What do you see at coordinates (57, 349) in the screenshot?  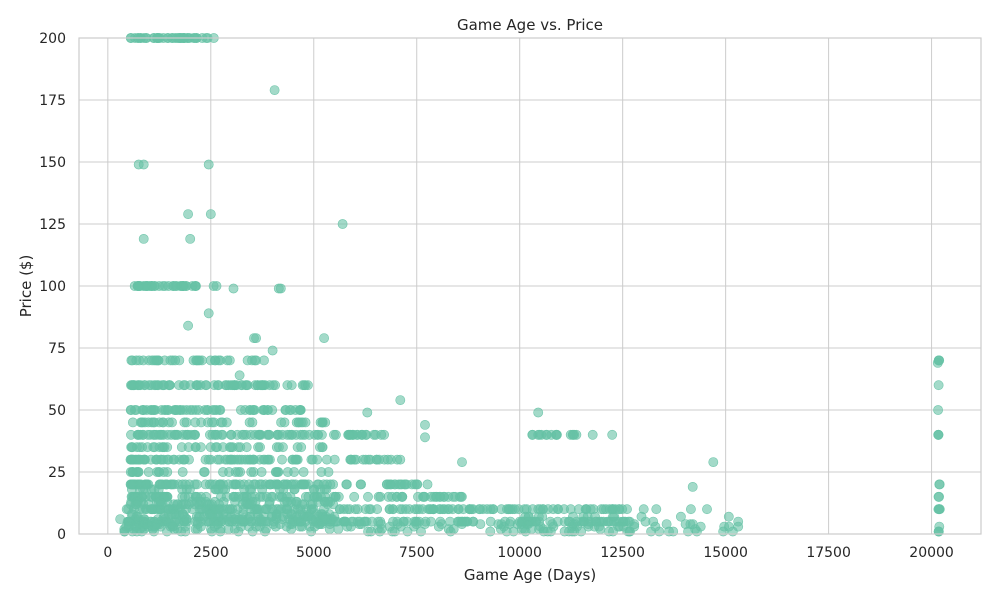 I see `y-tick-label: 75` at bounding box center [57, 349].